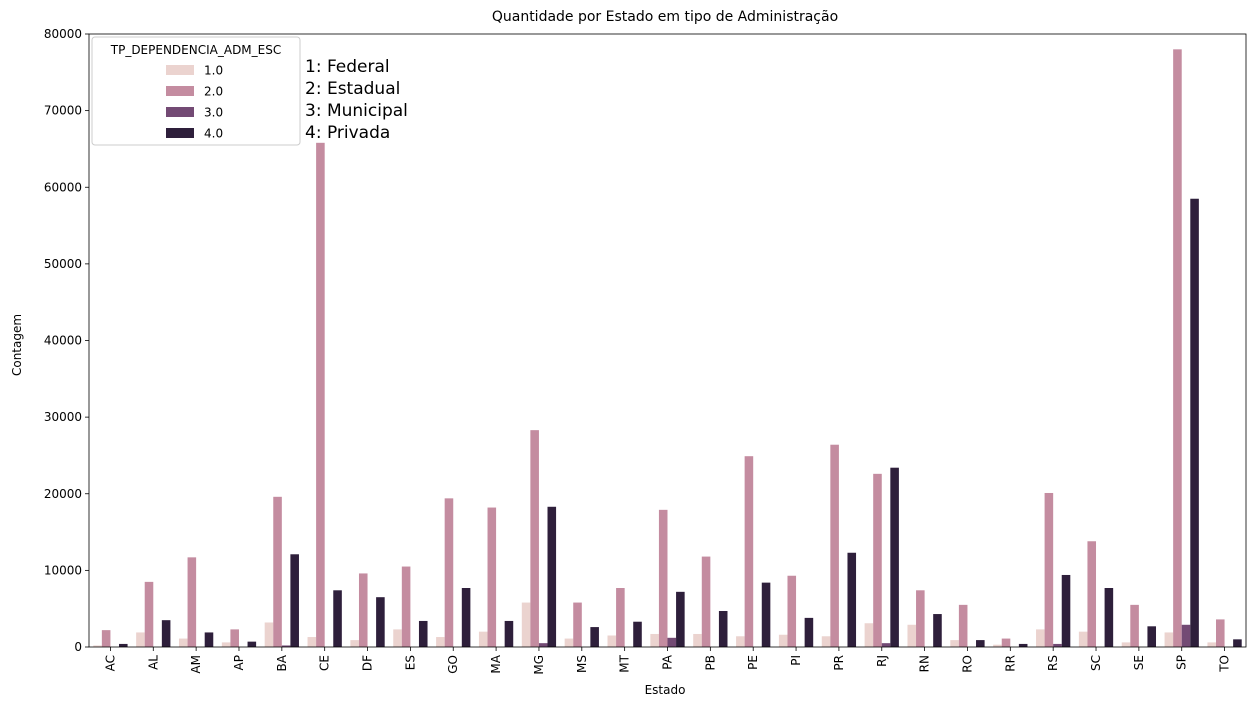 The image size is (1256, 708). I want to click on bar-AP-4.0, so click(252, 644).